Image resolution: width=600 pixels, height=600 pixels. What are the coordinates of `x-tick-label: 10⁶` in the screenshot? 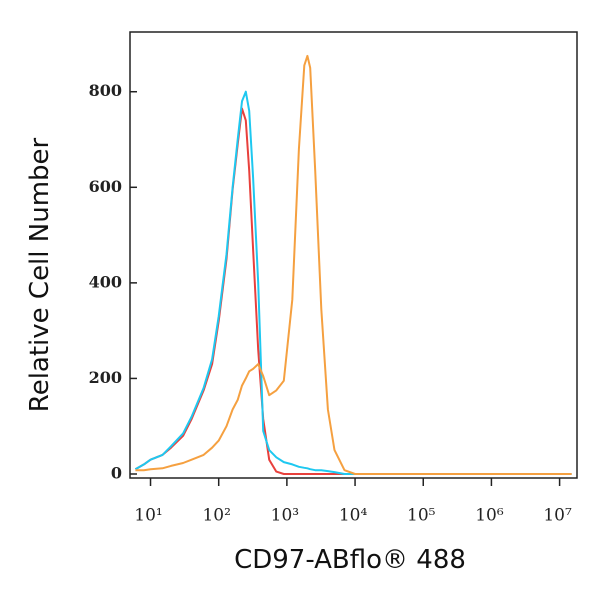 It's located at (489, 516).